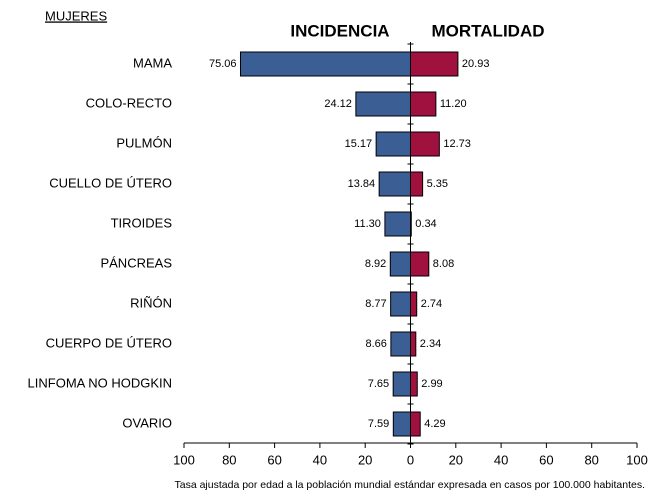  I want to click on value-label: 11.30, so click(367, 224).